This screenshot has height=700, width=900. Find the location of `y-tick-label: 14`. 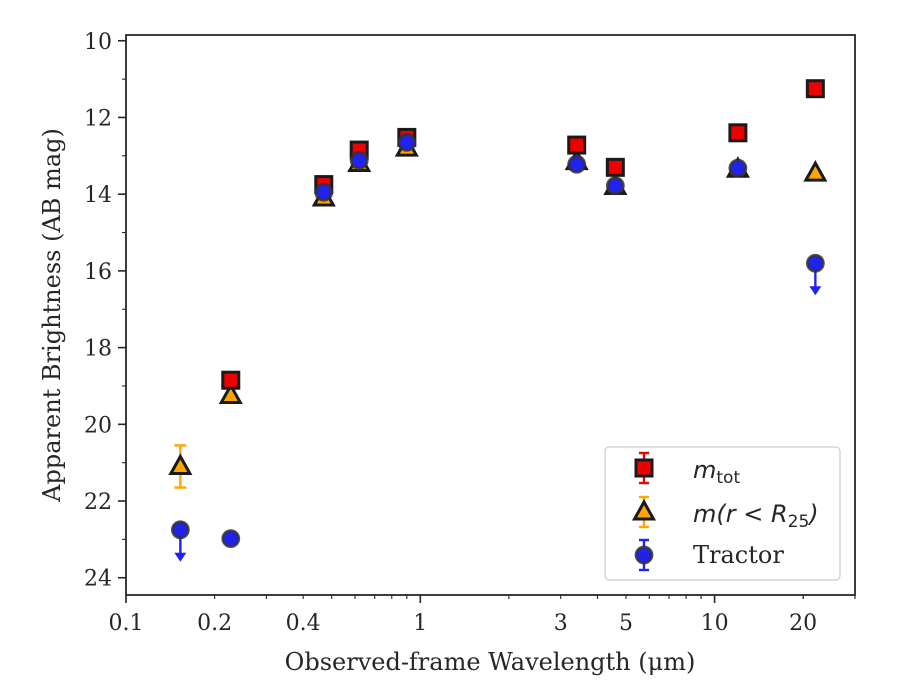

y-tick-label: 14 is located at coordinates (98, 195).